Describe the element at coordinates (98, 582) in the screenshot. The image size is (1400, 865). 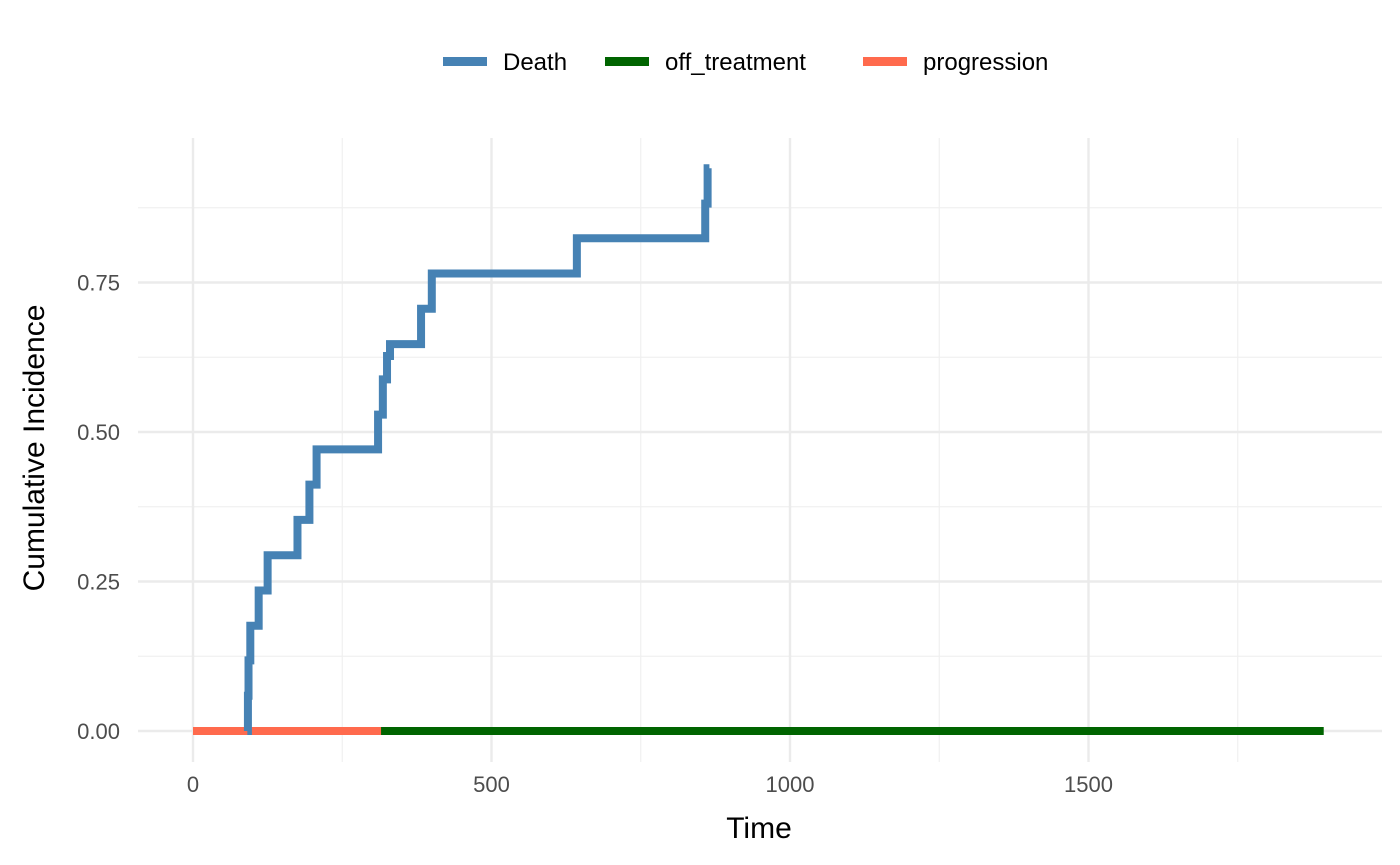
I see `y-tick-label: 0.25` at that location.